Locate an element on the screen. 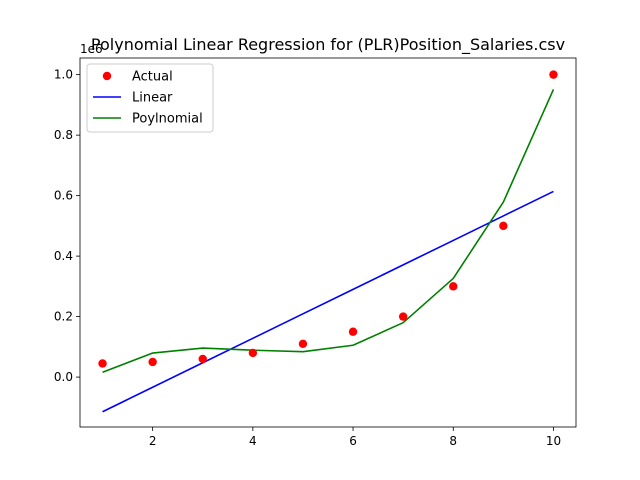  legend-label-actual: Actual is located at coordinates (152, 77).